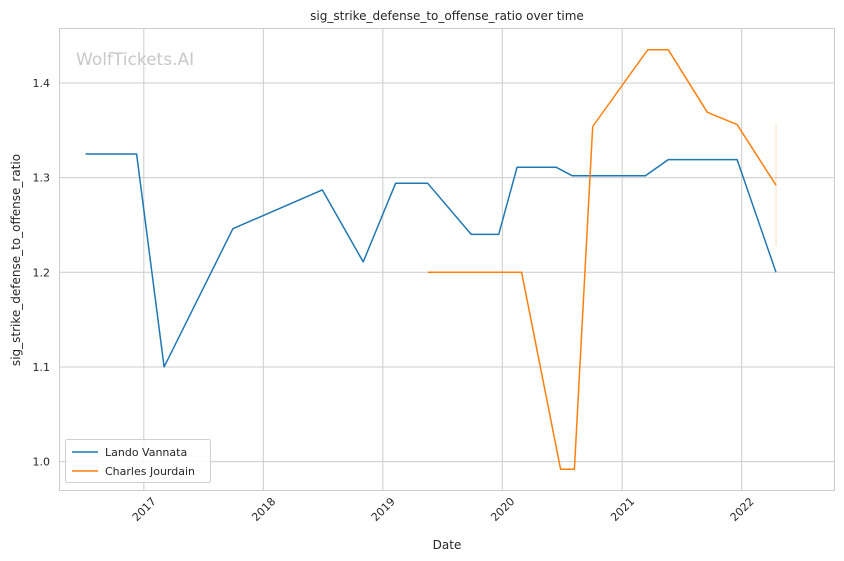 This screenshot has height=561, width=844. What do you see at coordinates (42, 462) in the screenshot?
I see `y-tick-label: 1.0` at bounding box center [42, 462].